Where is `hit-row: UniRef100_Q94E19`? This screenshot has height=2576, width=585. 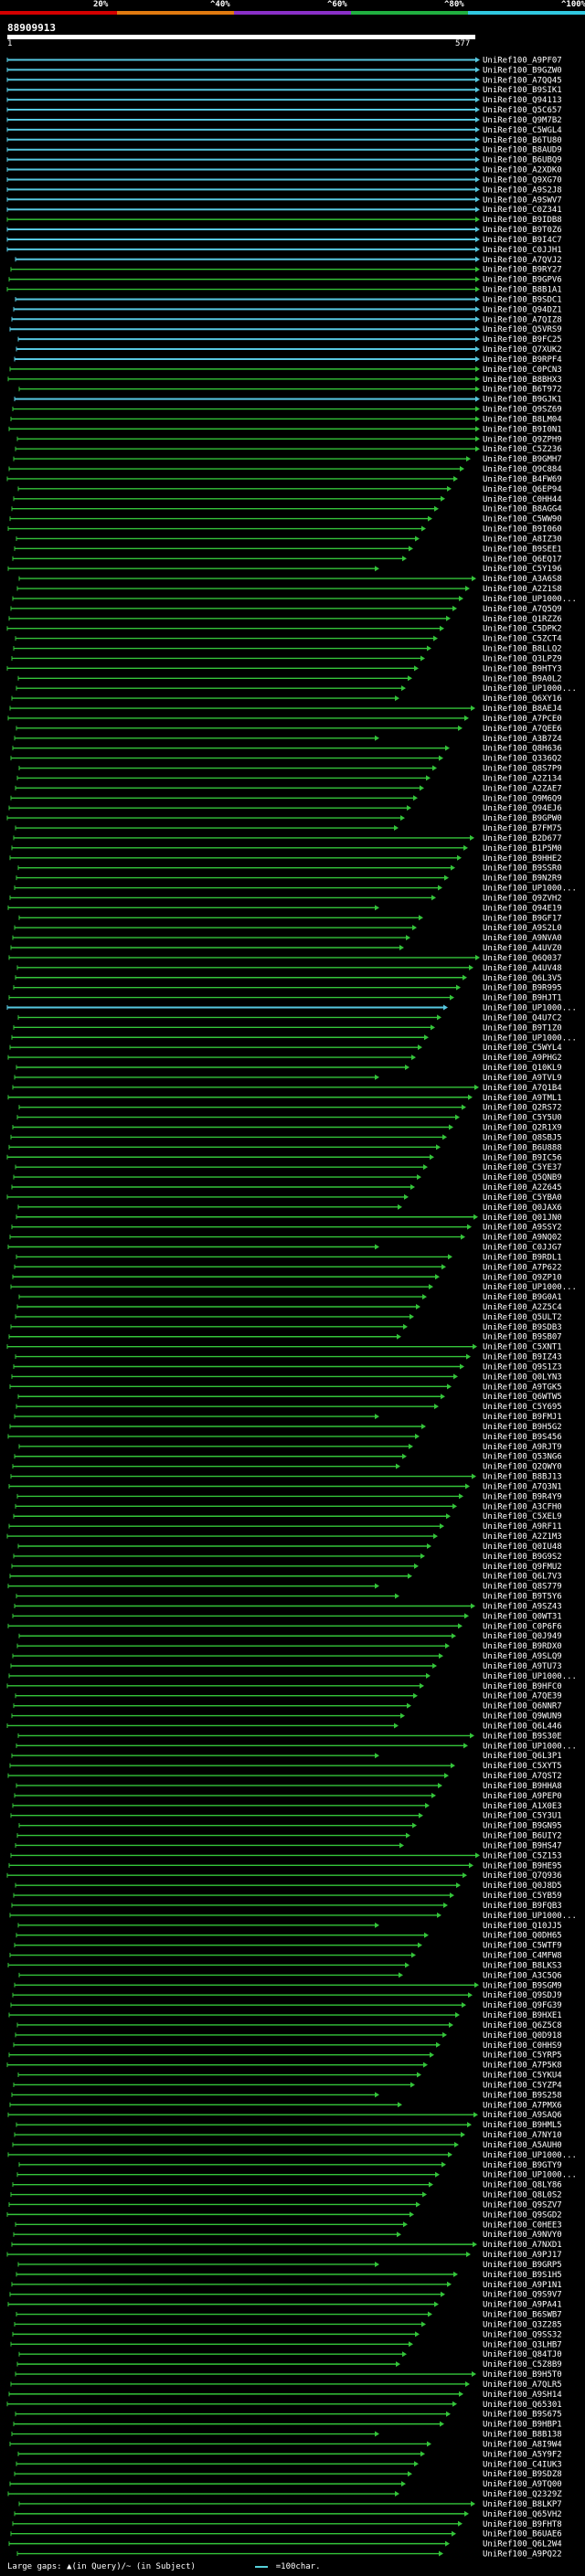
hit-row: UniRef100_Q94E19 is located at coordinates (284, 908).